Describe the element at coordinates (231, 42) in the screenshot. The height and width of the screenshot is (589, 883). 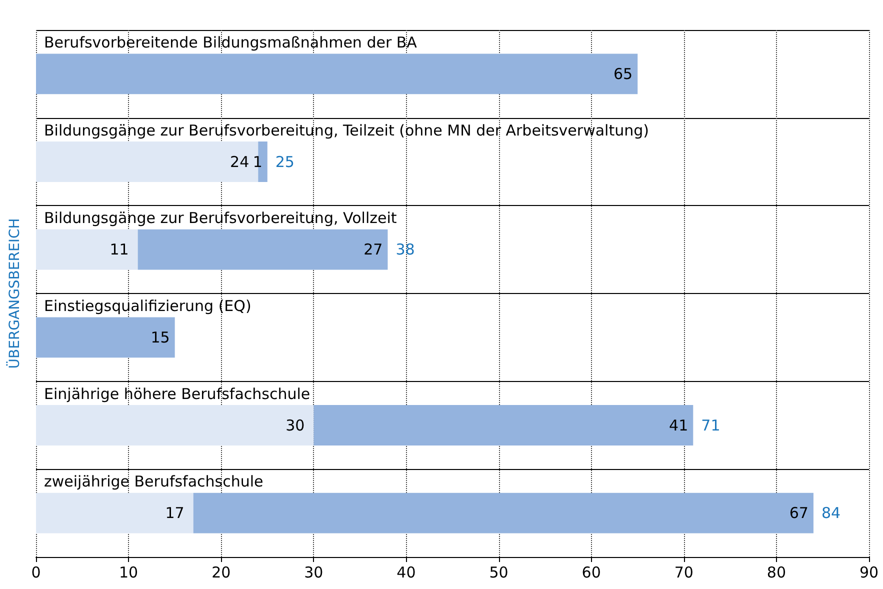
I see `y-tick-label: Berufsvorbereitende Bildungsmaßnahmen der BA` at that location.